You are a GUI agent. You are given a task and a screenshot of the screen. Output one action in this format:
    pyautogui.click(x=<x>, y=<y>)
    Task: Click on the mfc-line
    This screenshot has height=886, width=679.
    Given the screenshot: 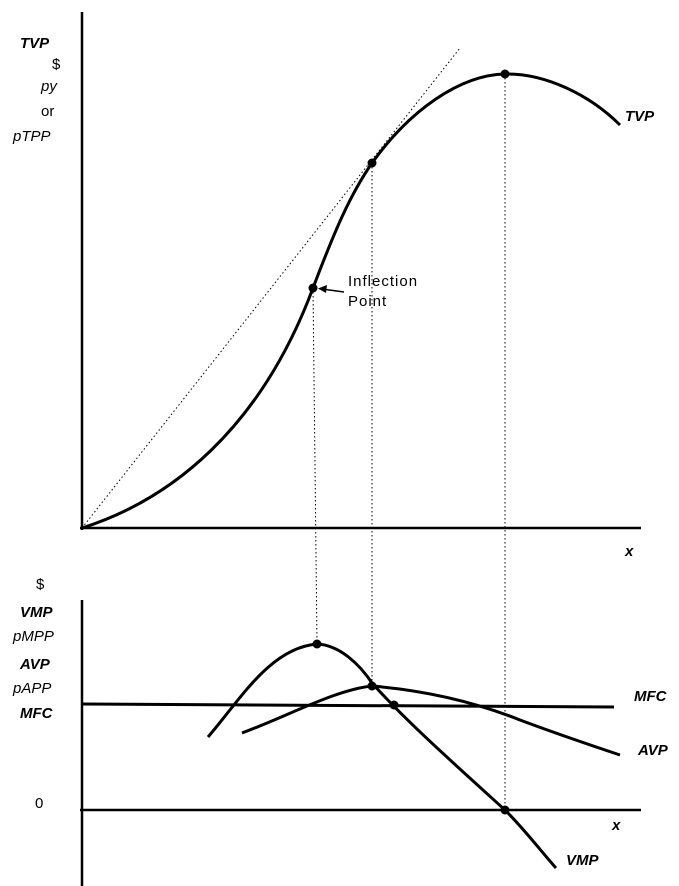 What is the action you would take?
    pyautogui.click(x=348, y=705)
    